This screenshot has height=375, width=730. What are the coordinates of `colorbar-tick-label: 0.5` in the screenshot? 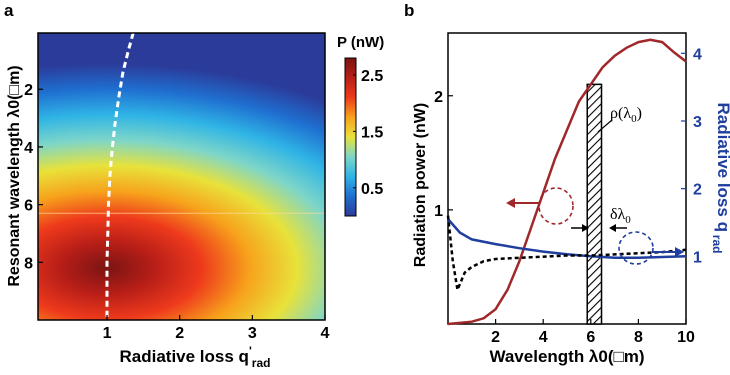 It's located at (372, 189).